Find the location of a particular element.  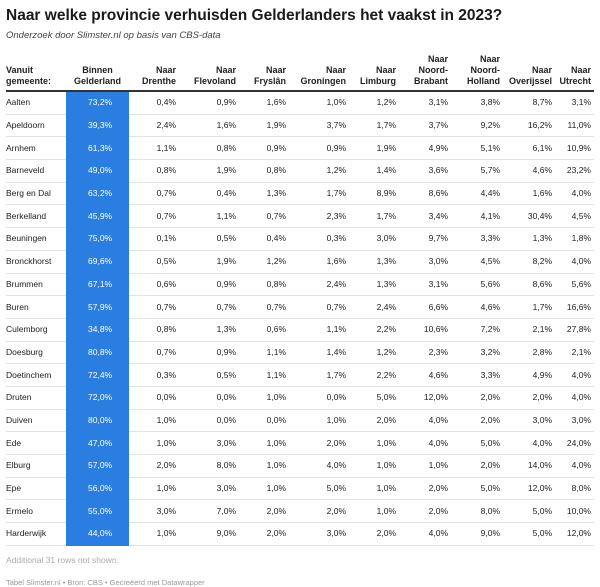

row-label: Epe is located at coordinates (36, 489).